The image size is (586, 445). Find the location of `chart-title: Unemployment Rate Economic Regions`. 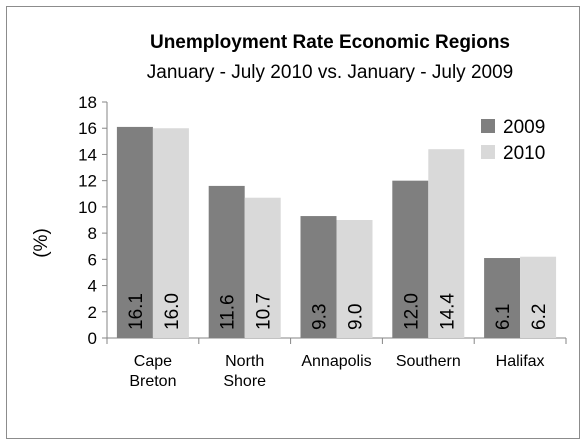

chart-title: Unemployment Rate Economic Regions is located at coordinates (330, 42).